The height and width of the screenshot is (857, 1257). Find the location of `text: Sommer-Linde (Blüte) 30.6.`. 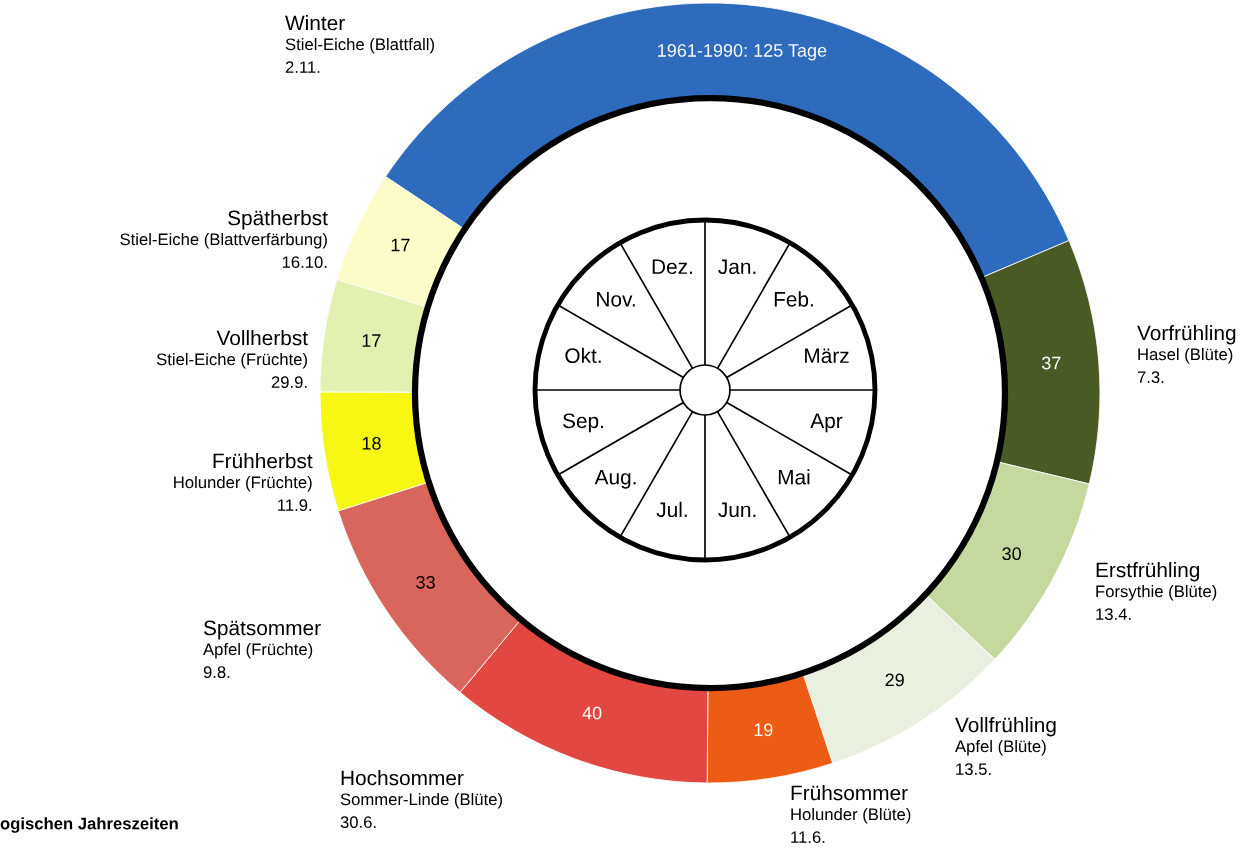

text: Sommer-Linde (Blüte) 30.6. is located at coordinates (421, 811).